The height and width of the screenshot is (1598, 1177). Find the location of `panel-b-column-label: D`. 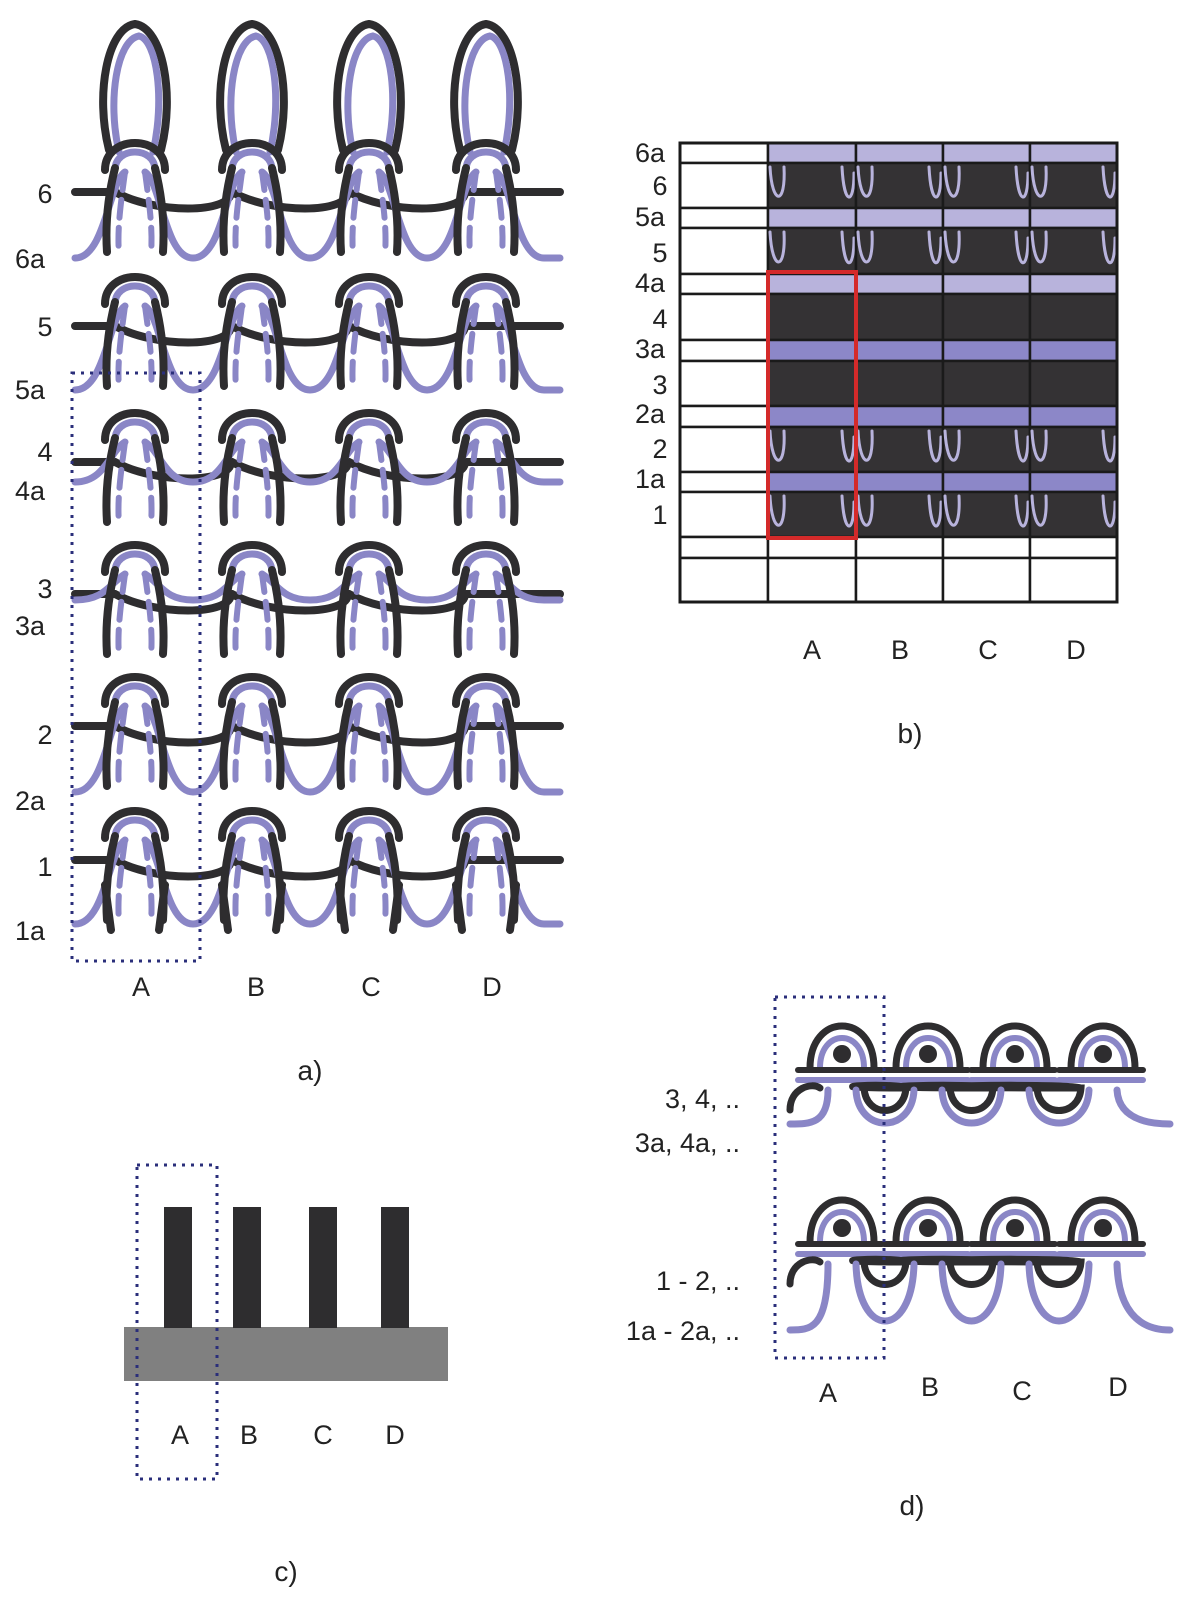

panel-b-column-label: D is located at coordinates (1076, 650).